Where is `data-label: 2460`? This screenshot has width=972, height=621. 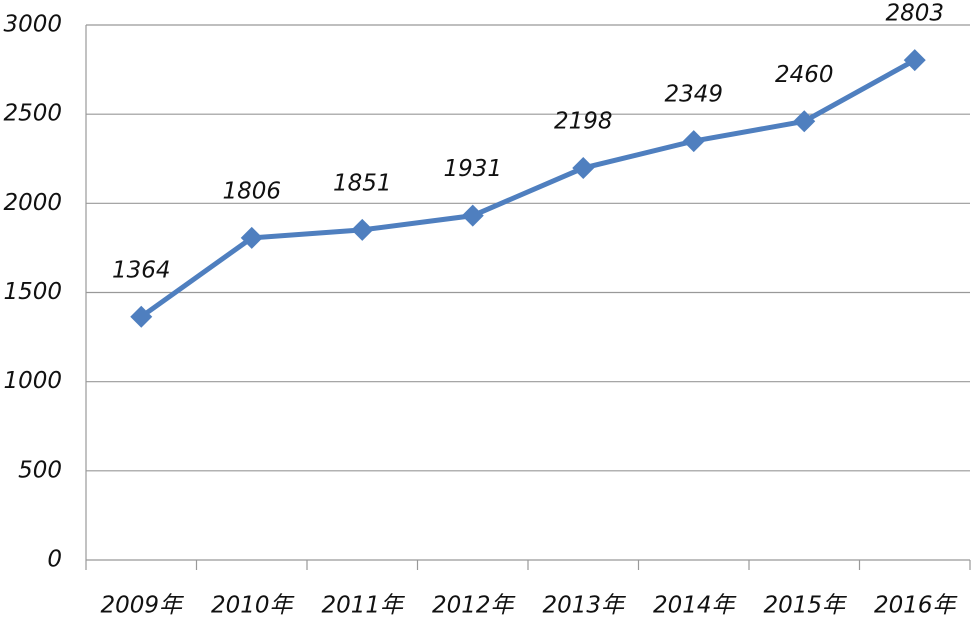
data-label: 2460 is located at coordinates (804, 75).